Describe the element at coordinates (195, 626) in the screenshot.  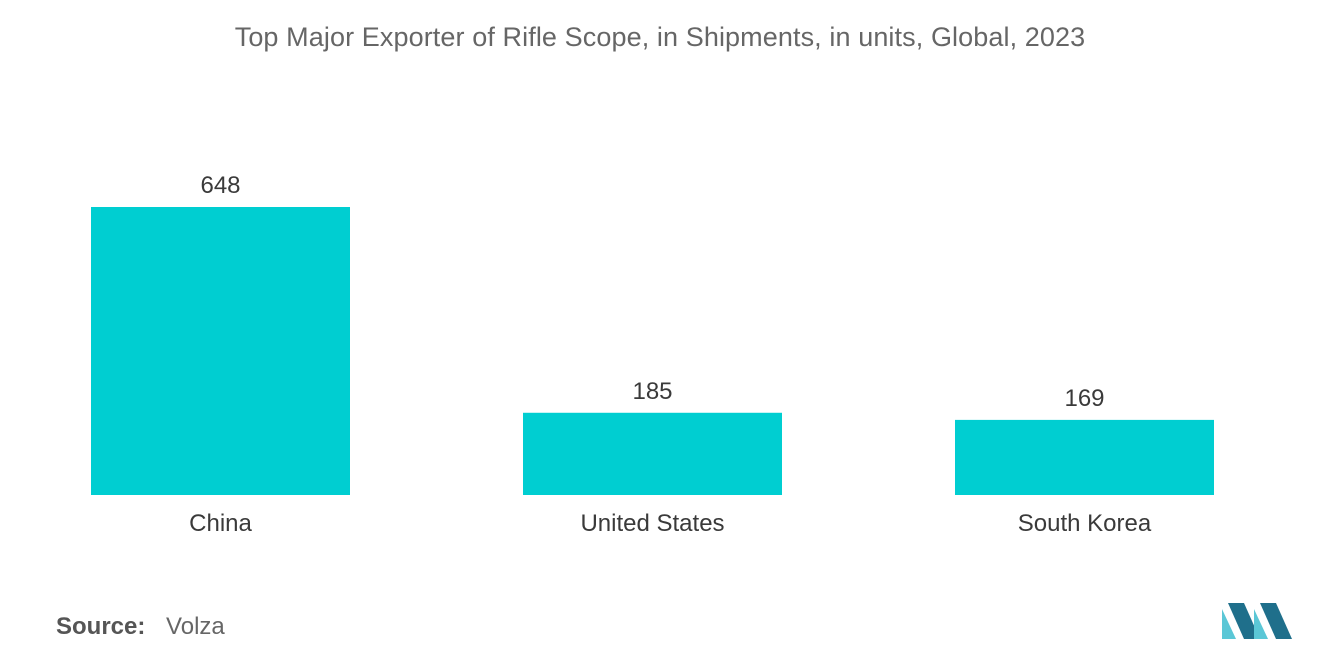
I see `source-value: Volza` at that location.